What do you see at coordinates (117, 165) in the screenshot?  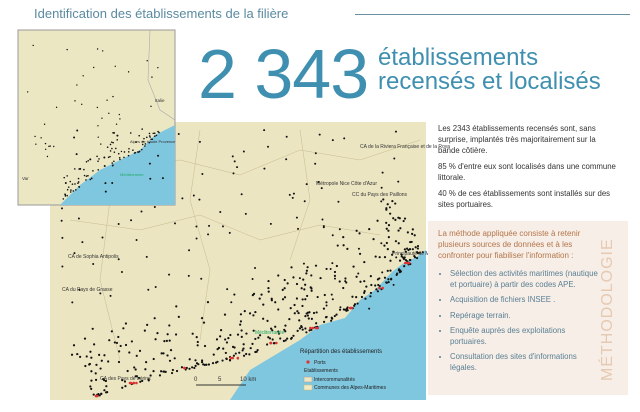 I see `inset-sea` at bounding box center [117, 165].